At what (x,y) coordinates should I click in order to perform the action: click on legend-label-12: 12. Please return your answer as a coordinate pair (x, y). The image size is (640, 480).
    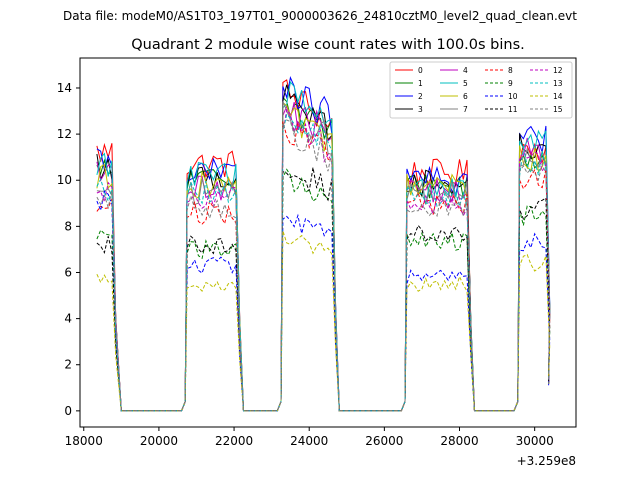
    Looking at the image, I should click on (558, 70).